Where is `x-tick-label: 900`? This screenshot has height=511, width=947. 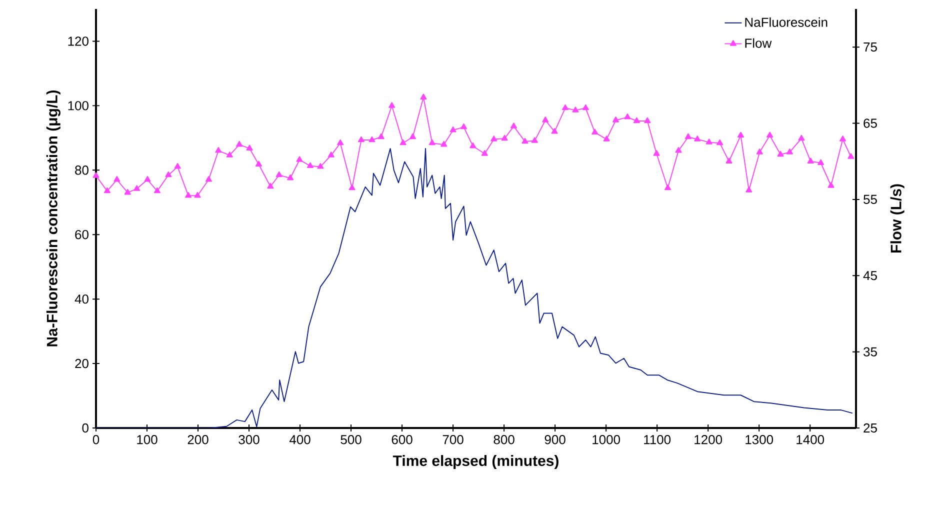 x-tick-label: 900 is located at coordinates (555, 439).